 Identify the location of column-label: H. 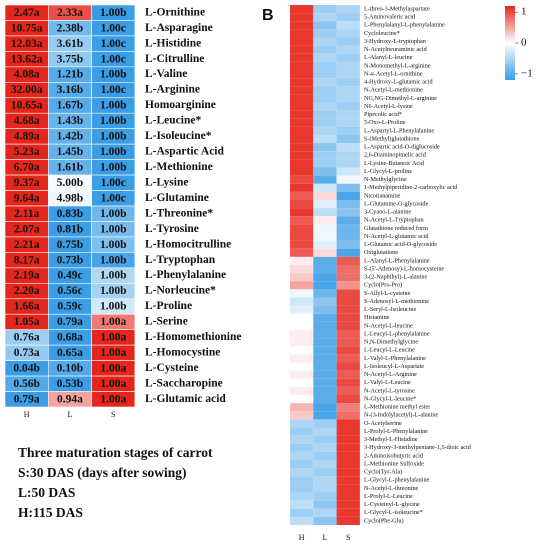
(302, 537).